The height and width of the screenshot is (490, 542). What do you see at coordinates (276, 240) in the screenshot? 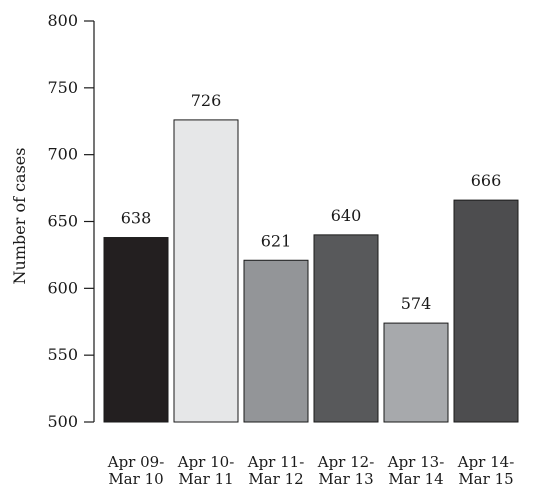
I see `data-label: 621` at bounding box center [276, 240].